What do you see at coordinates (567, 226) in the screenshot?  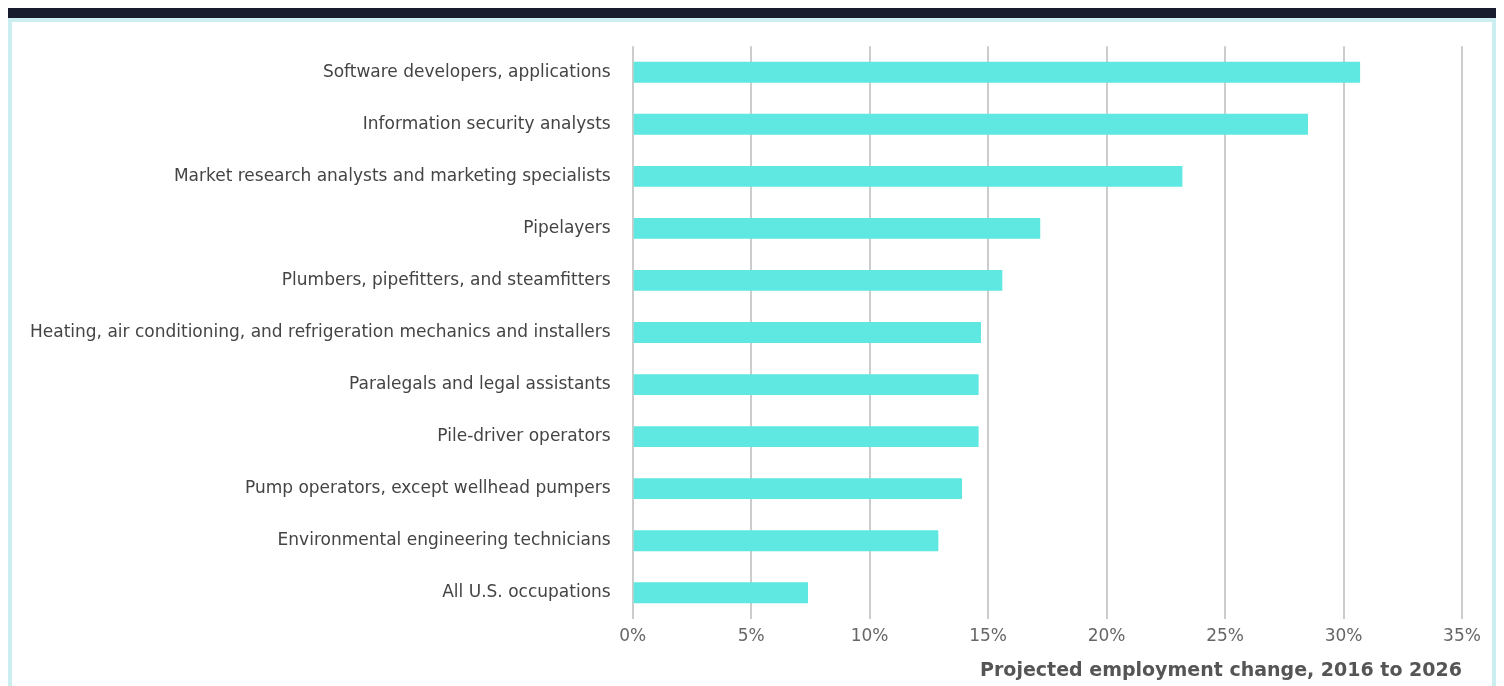 I see `y-tick-label: Pipelayers` at bounding box center [567, 226].